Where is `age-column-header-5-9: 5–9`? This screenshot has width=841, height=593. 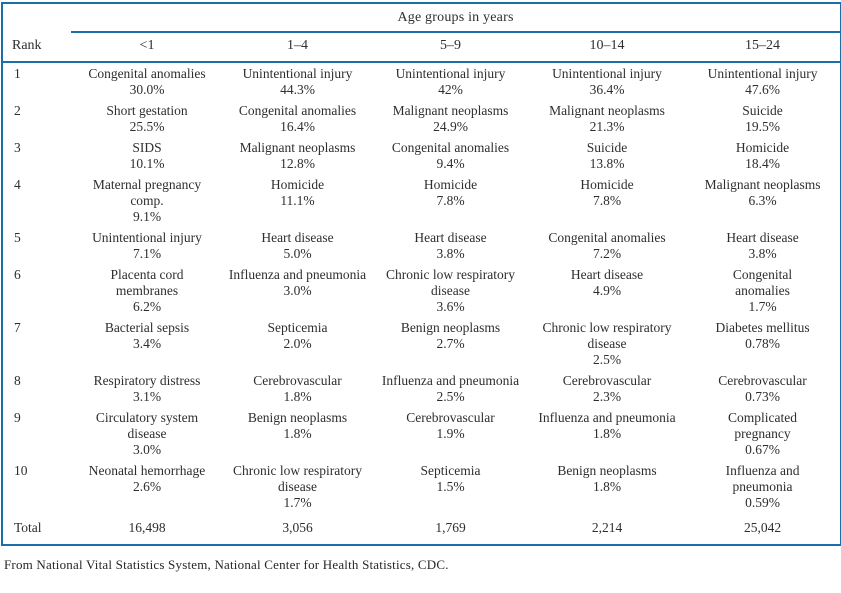 age-column-header-5-9: 5–9 is located at coordinates (450, 47).